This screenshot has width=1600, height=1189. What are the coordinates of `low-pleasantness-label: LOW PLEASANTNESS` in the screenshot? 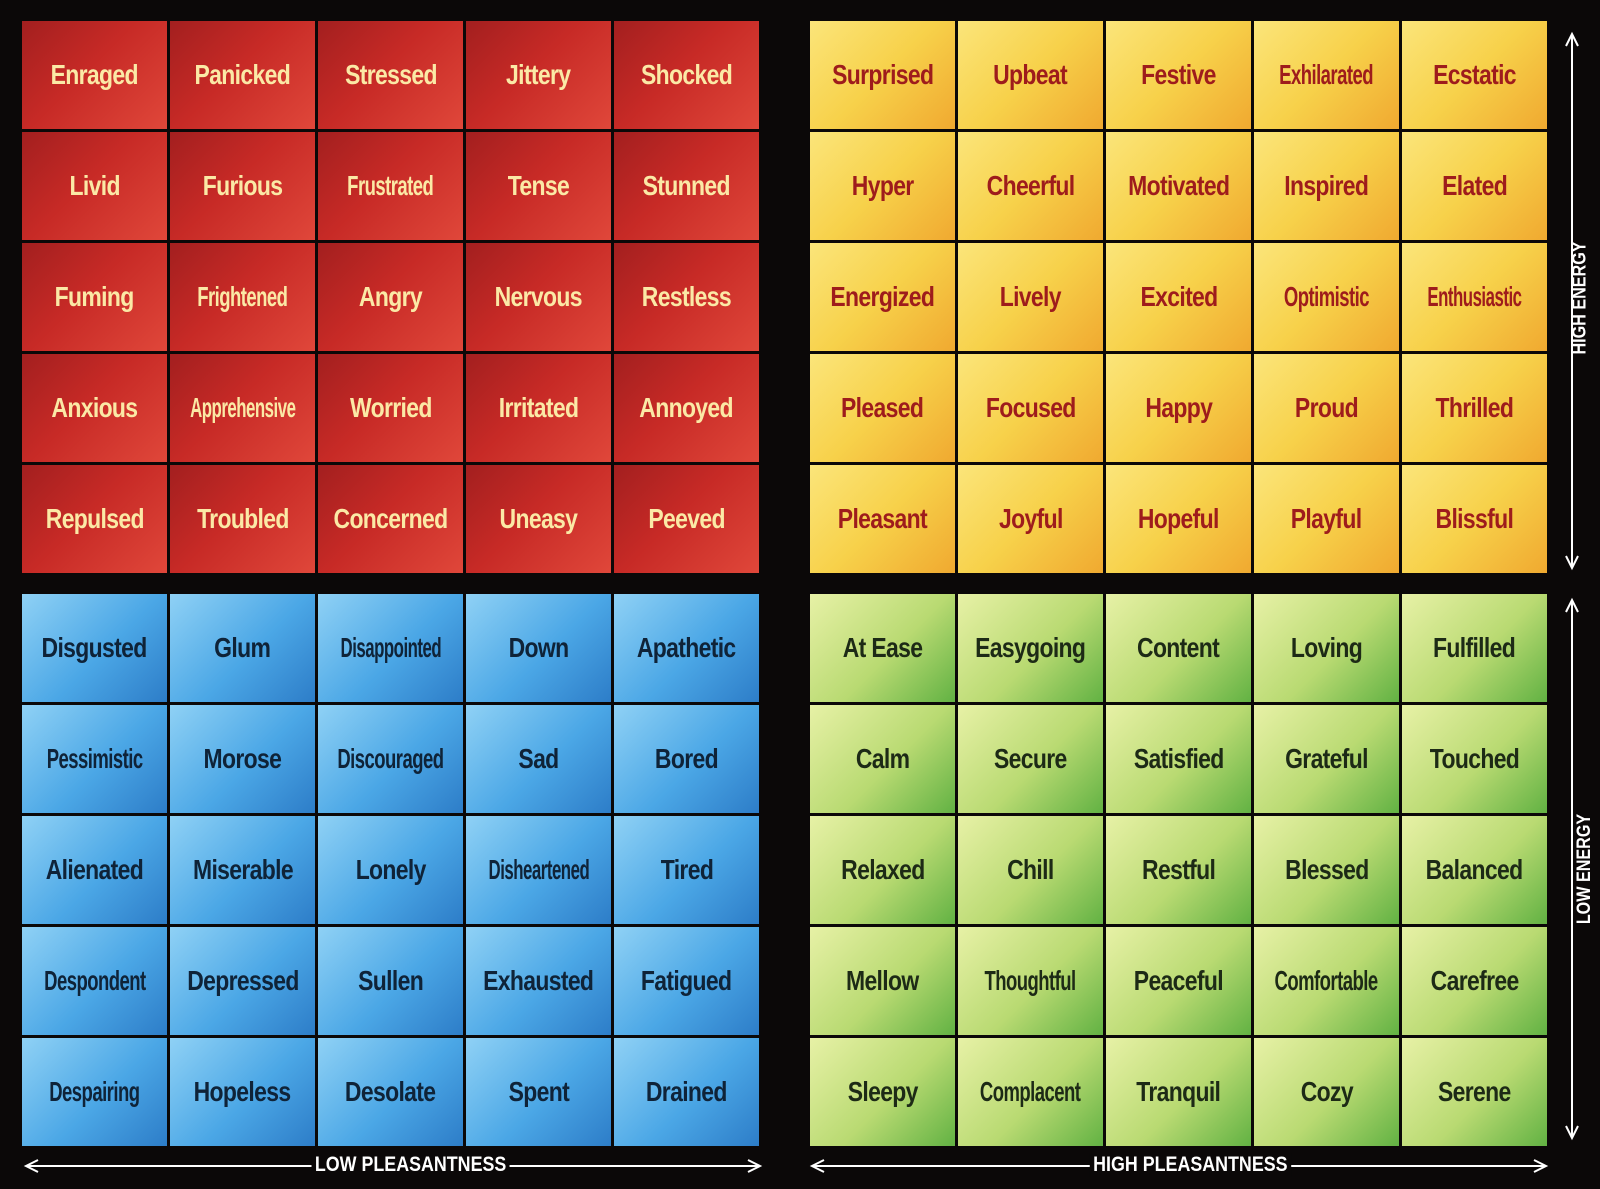 It's located at (410, 1165).